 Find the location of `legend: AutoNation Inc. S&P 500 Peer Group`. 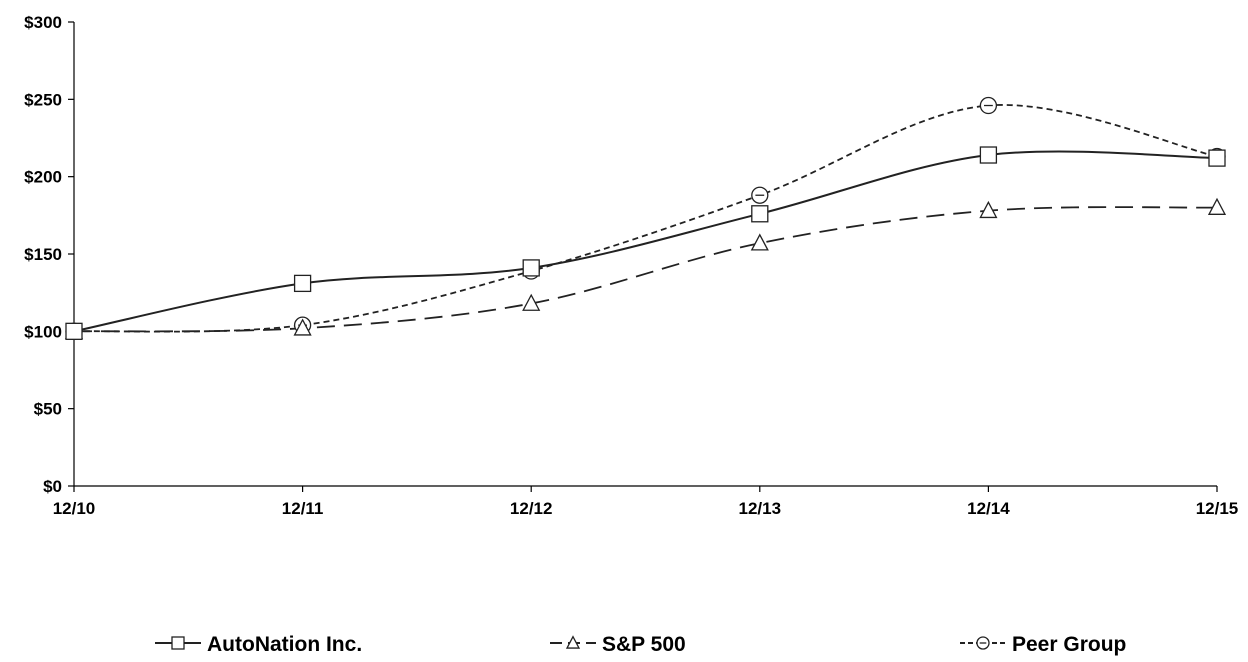

legend: AutoNation Inc. S&P 500 Peer Group is located at coordinates (640, 644).